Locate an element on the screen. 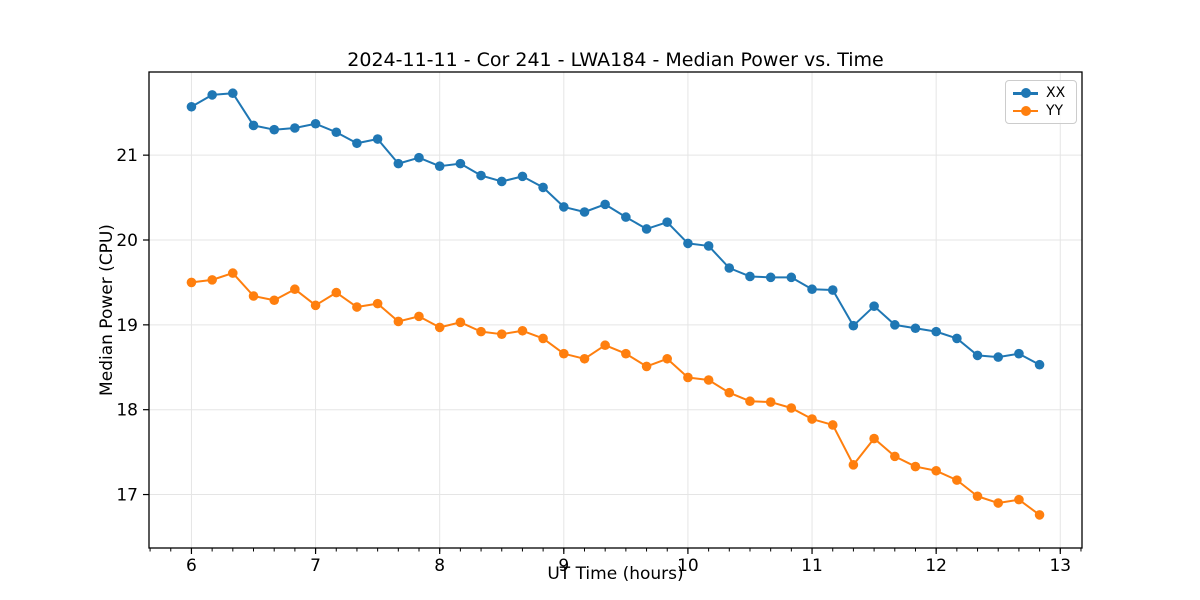 Image resolution: width=1200 pixels, height=600 pixels. legend-item-yy: YY is located at coordinates (1041, 111).